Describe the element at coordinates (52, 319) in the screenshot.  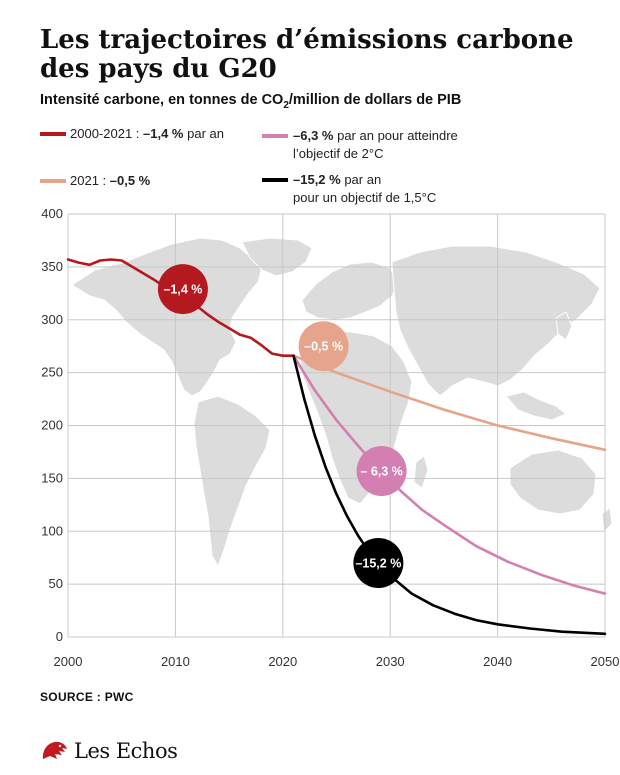
I see `y-tick-label: 300` at that location.